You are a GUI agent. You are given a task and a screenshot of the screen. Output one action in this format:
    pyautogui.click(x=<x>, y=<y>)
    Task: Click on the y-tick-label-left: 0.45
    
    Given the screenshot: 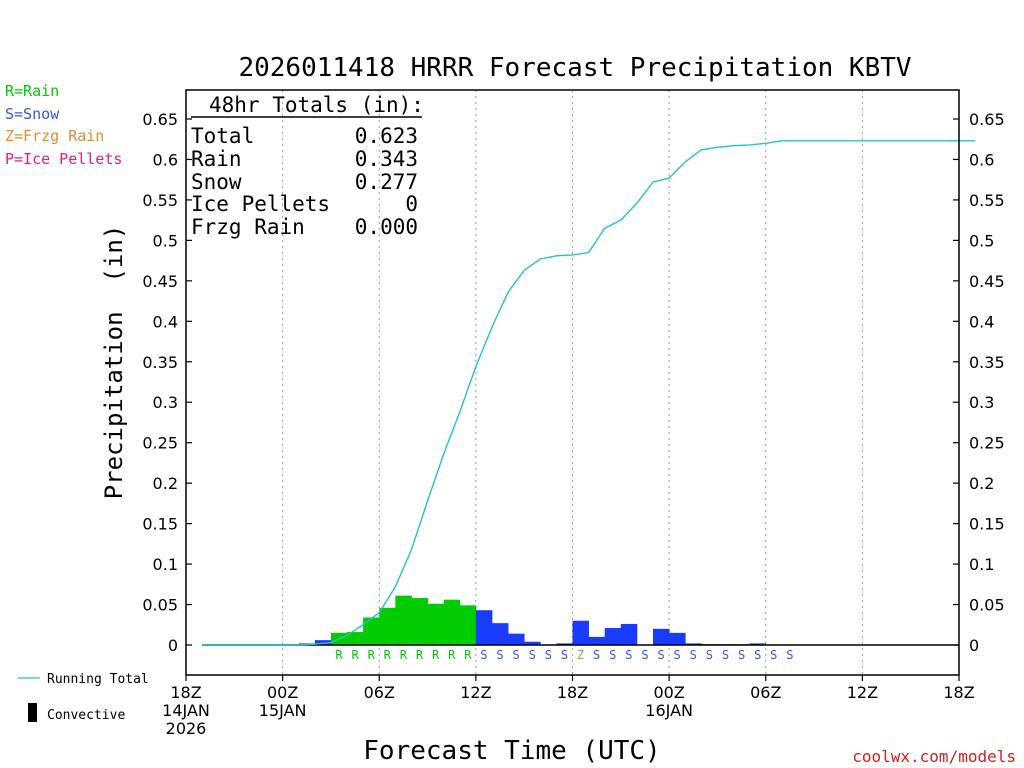 What is the action you would take?
    pyautogui.click(x=160, y=281)
    